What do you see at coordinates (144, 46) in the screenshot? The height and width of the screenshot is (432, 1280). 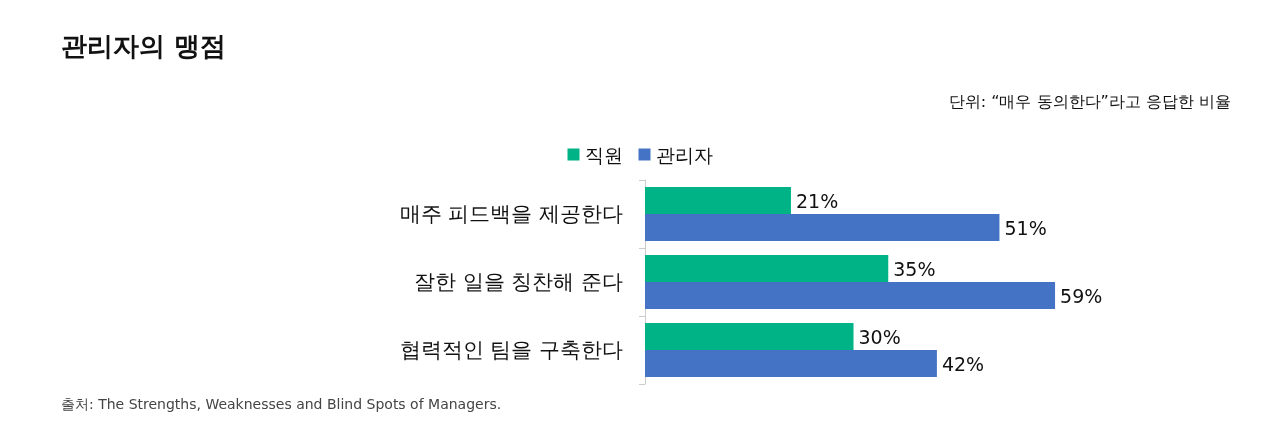 I see `text: 관리자의 맹점` at bounding box center [144, 46].